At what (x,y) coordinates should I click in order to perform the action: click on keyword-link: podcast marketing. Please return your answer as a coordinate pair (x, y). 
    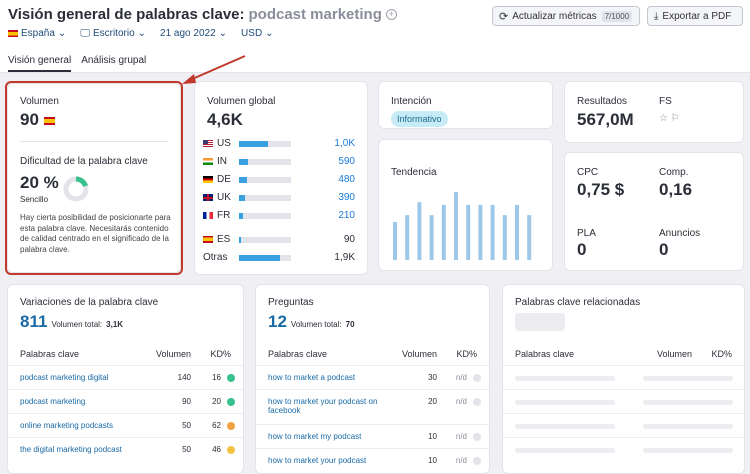
    Looking at the image, I should click on (53, 401).